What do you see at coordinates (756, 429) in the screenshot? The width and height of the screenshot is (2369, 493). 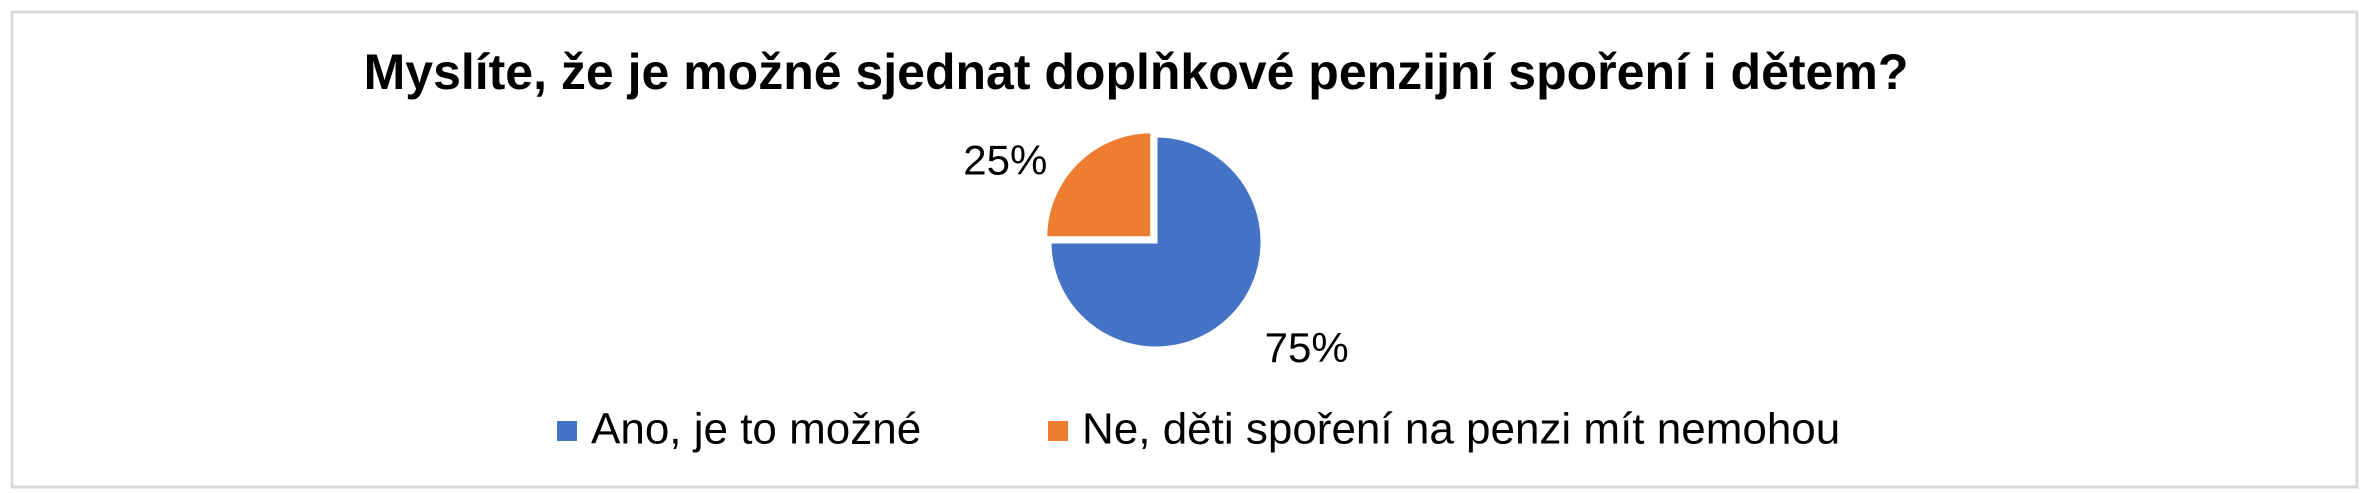 I see `legend-label: Ano, je to možné` at bounding box center [756, 429].